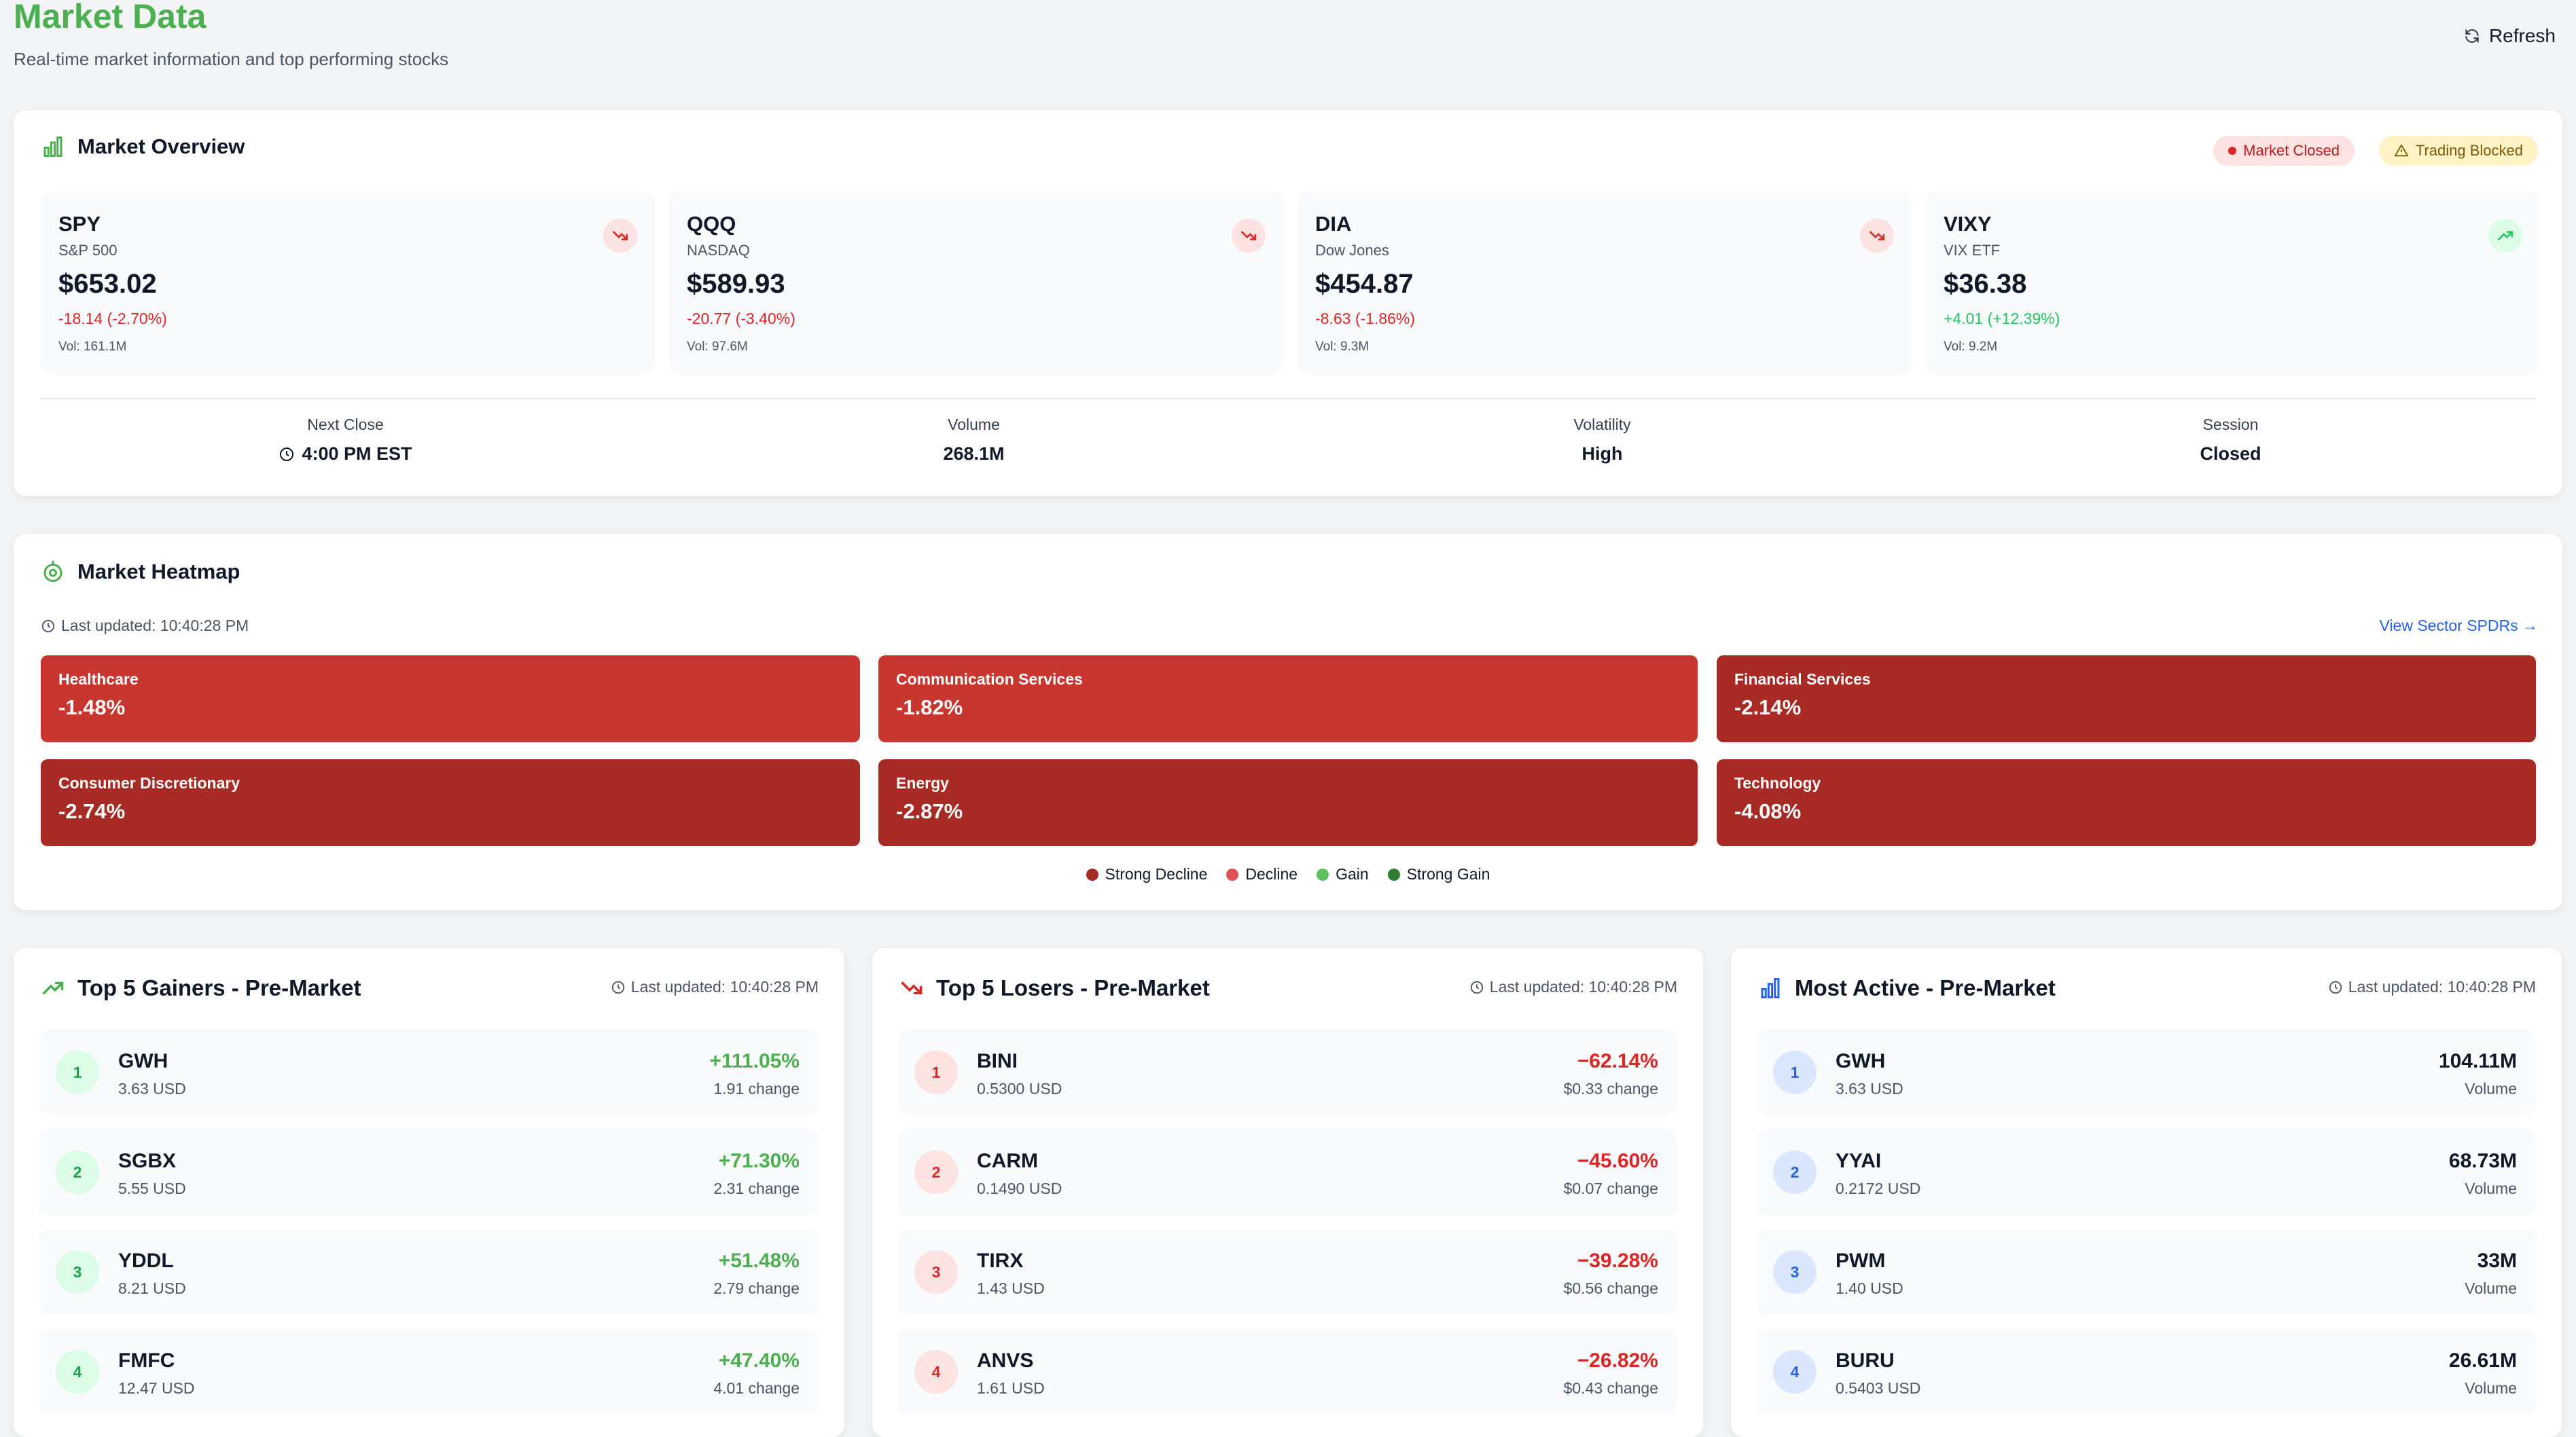 This screenshot has height=1437, width=2576. I want to click on stock-volume: 33M, so click(2497, 1261).